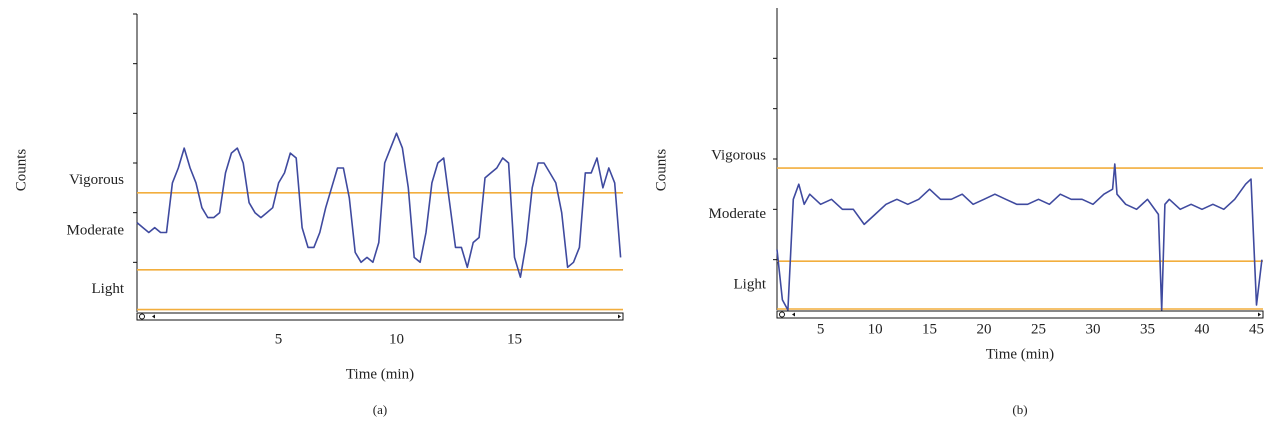  Describe the element at coordinates (1093, 329) in the screenshot. I see `x-tick-label: 30` at that location.